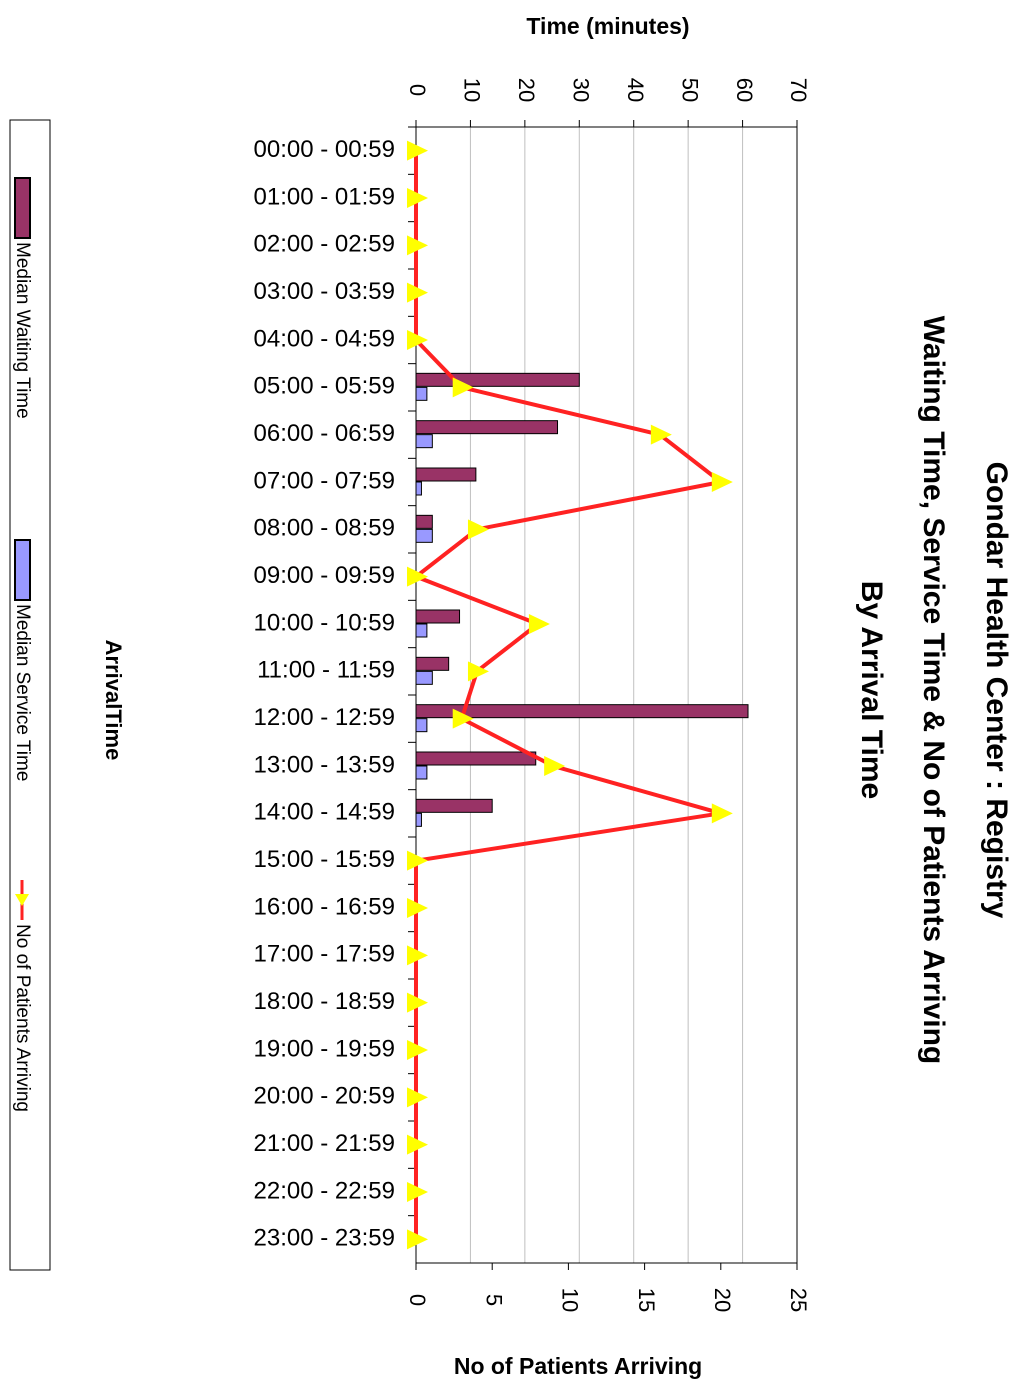  I want to click on axis-title: Time (minutes), so click(607, 26).